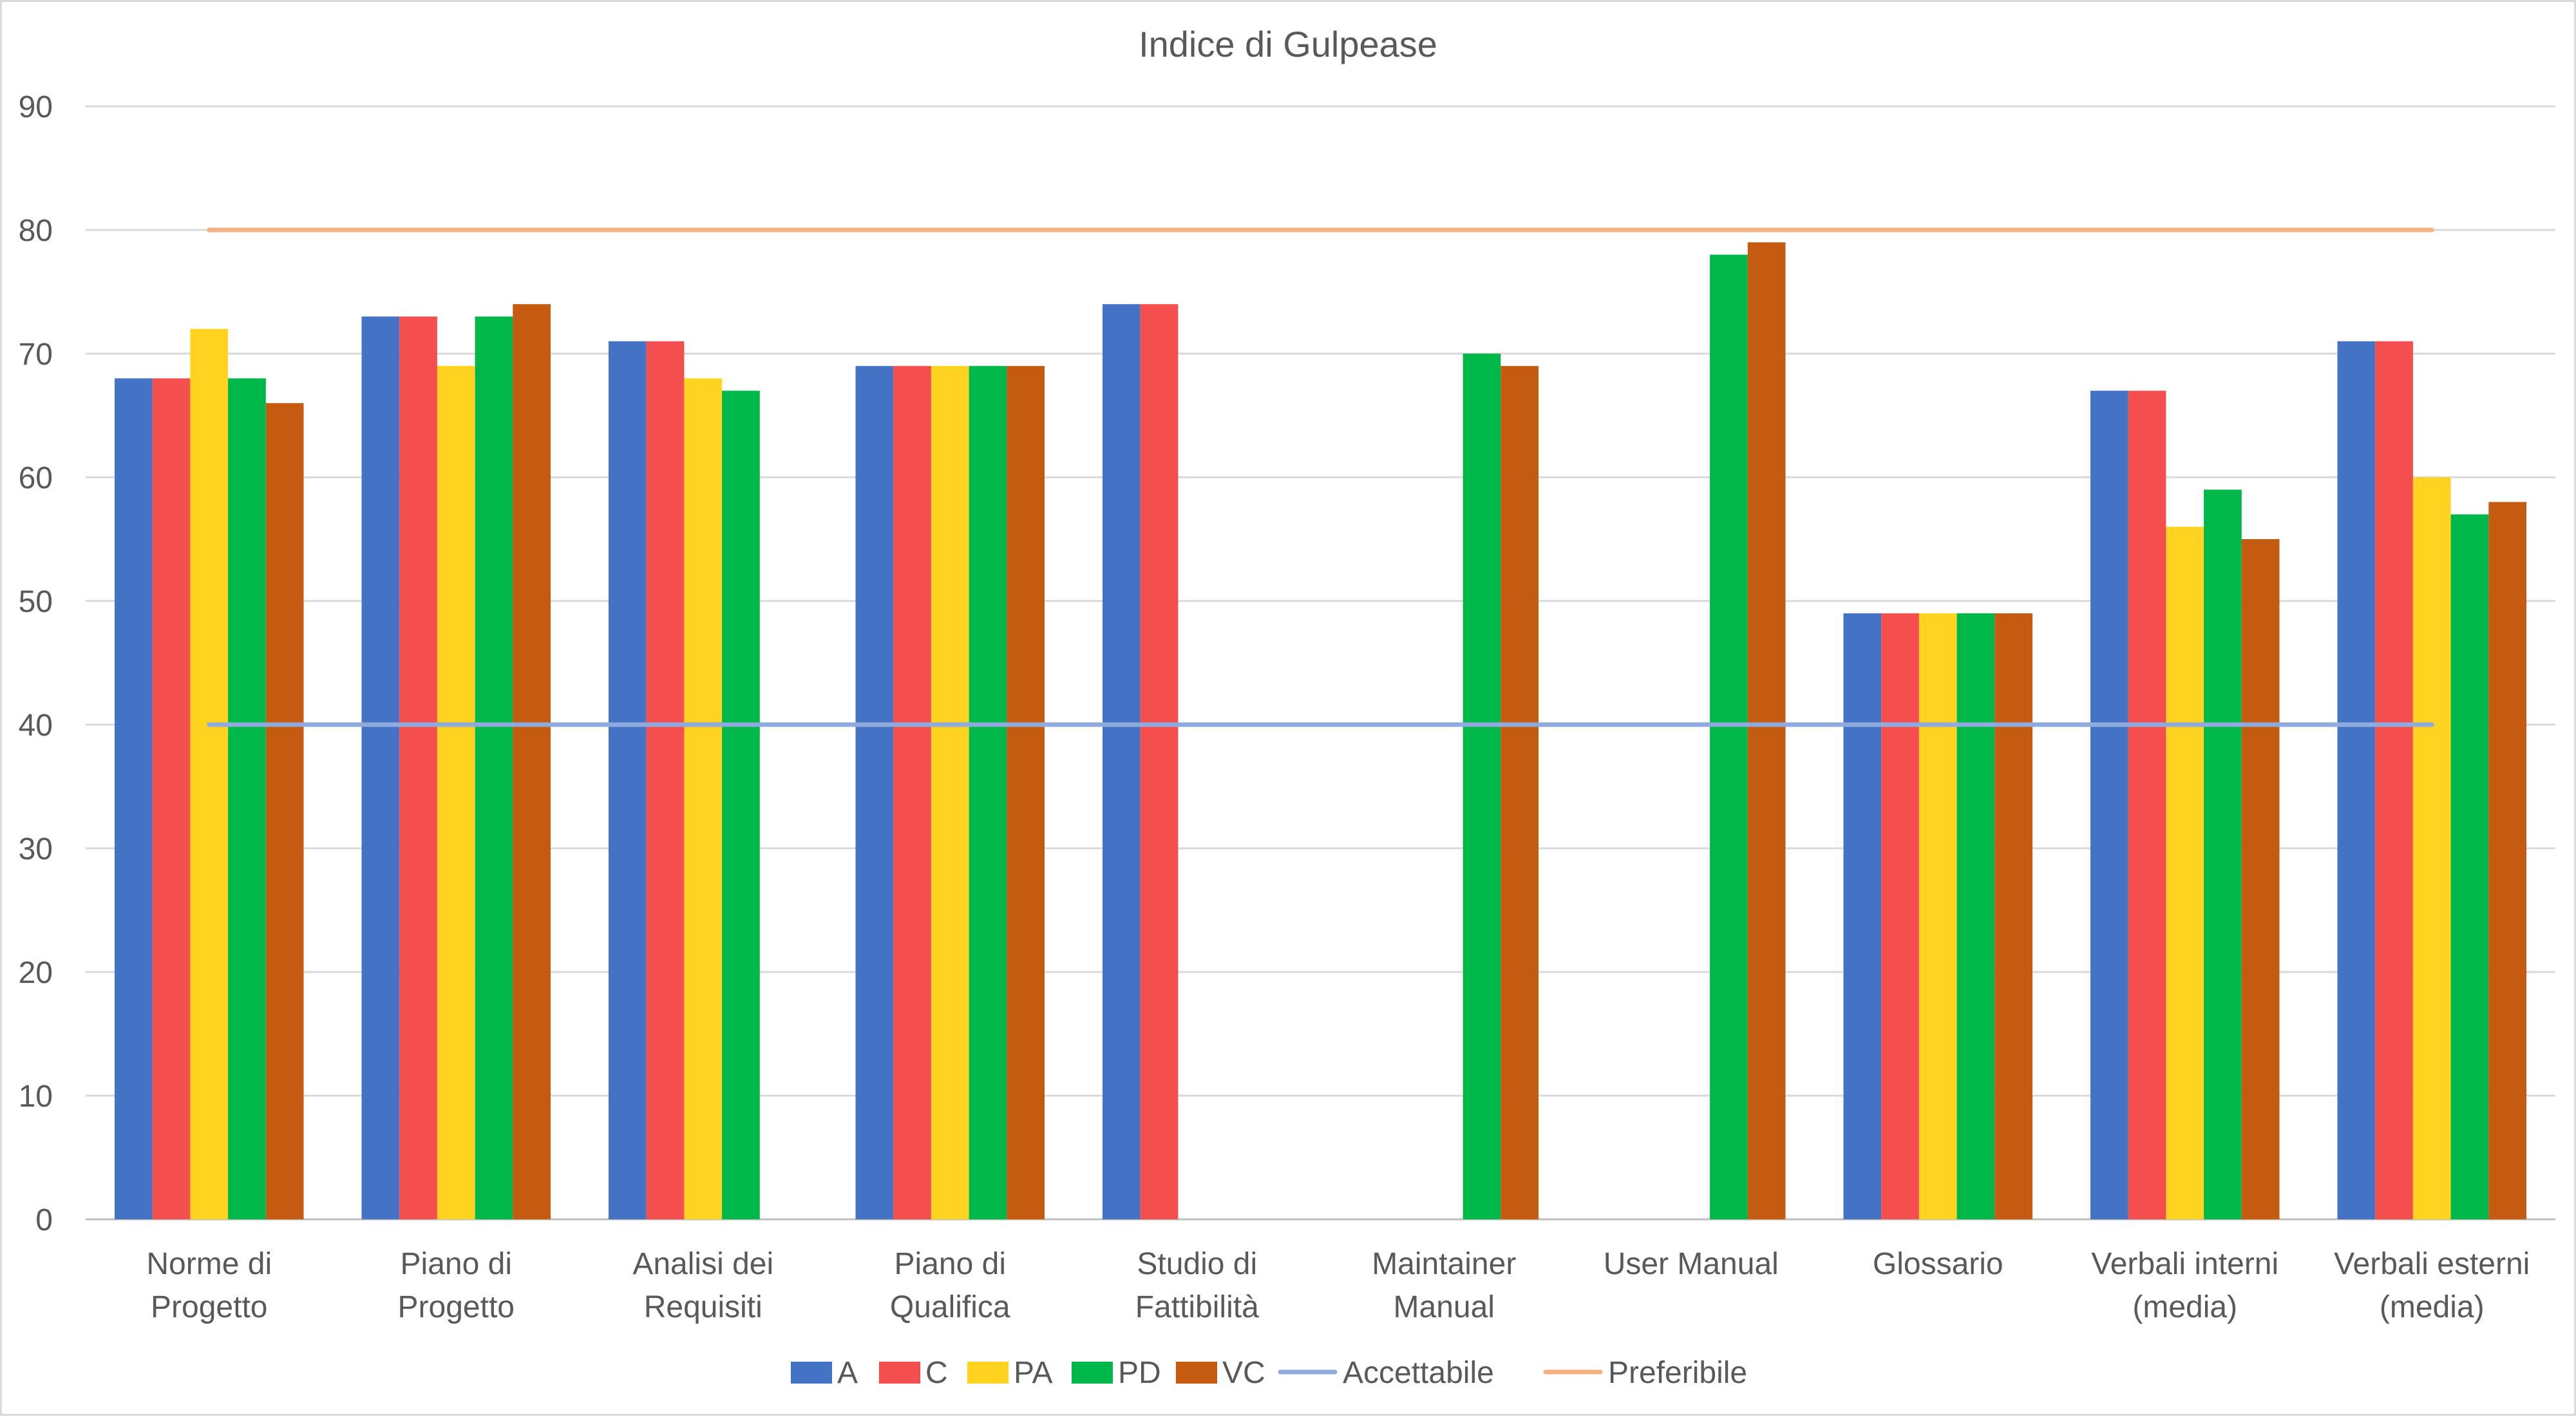  What do you see at coordinates (1197, 1264) in the screenshot?
I see `x-tick-label-line: Studio di` at bounding box center [1197, 1264].